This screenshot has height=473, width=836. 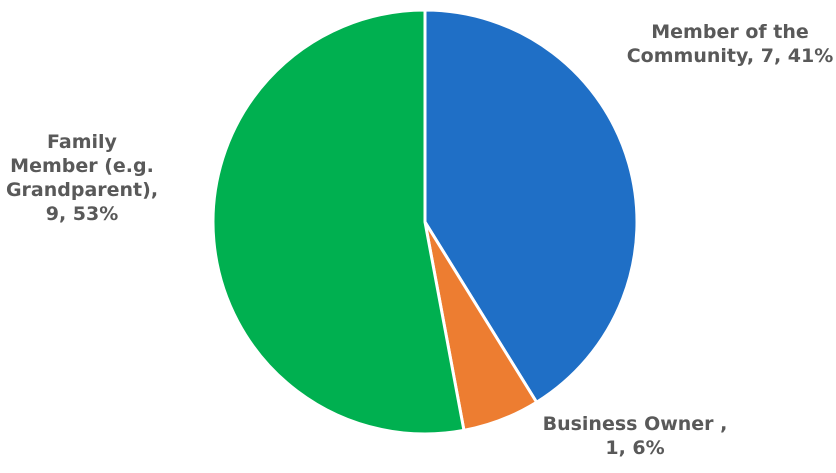 What do you see at coordinates (82, 178) in the screenshot?
I see `data-label-family-member-e-g-grandparent: Family Member (e.g. Grandparent), 9, 53%` at bounding box center [82, 178].